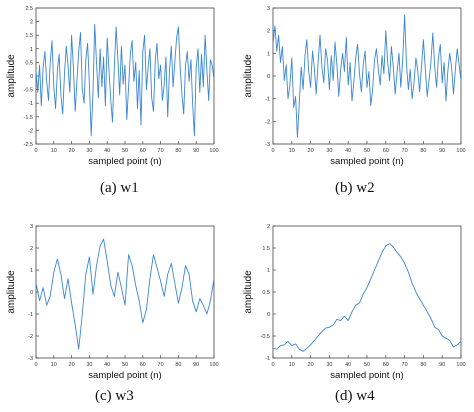 This screenshot has height=412, width=474. I want to click on caption-w2: (b) w2, so click(355, 188).